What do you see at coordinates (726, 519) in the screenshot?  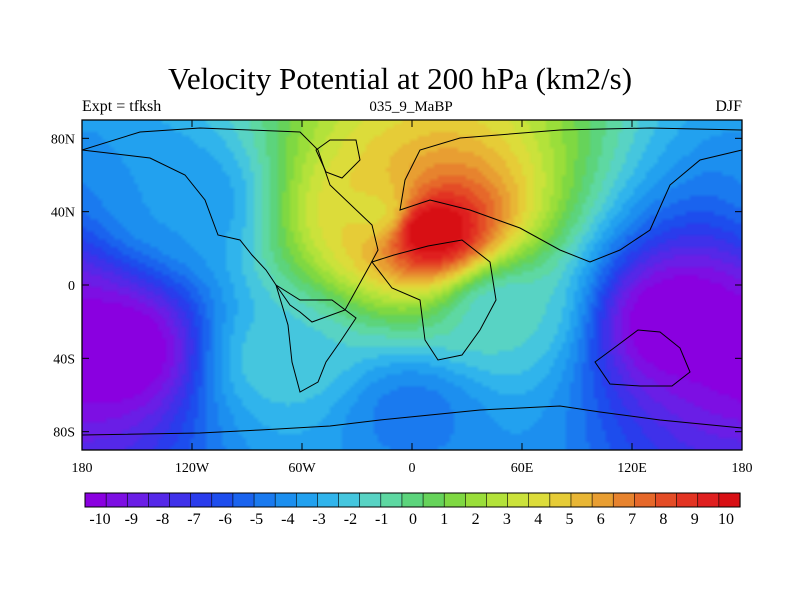 I see `colorbar-label: 10` at bounding box center [726, 519].